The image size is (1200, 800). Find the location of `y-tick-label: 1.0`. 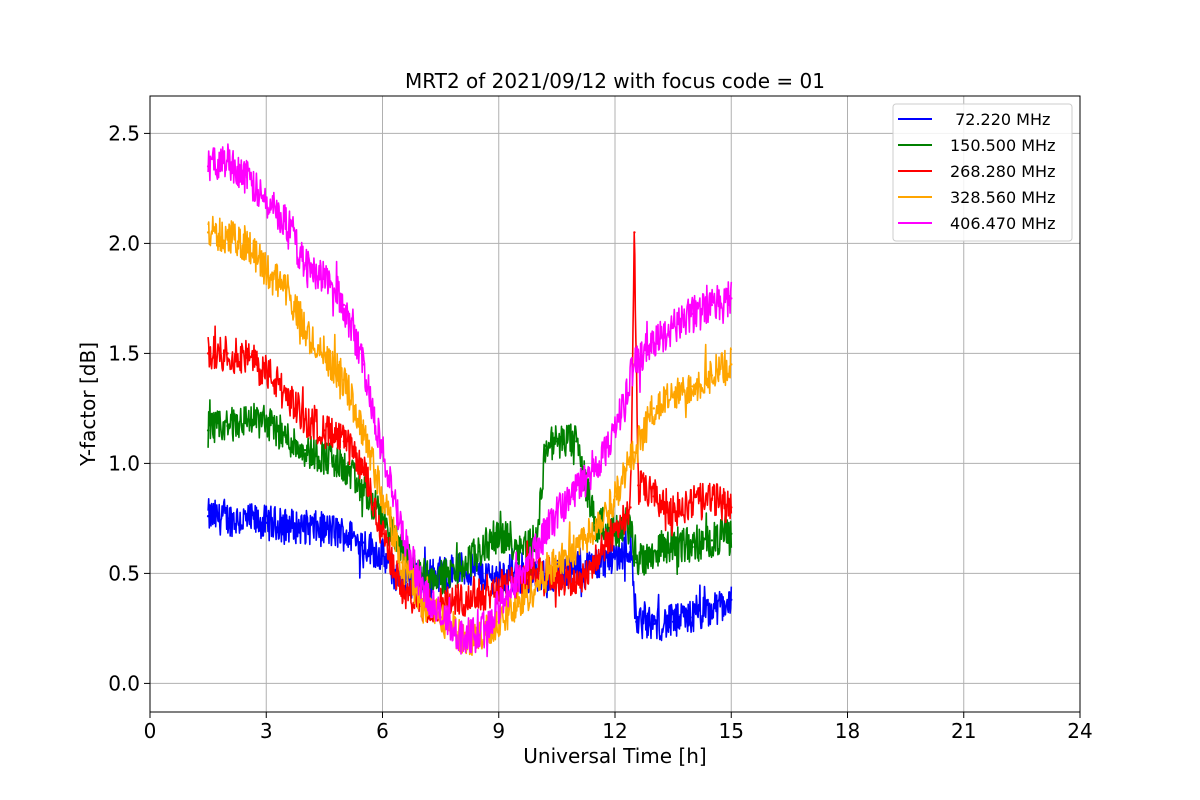

y-tick-label: 1.0 is located at coordinates (124, 463).